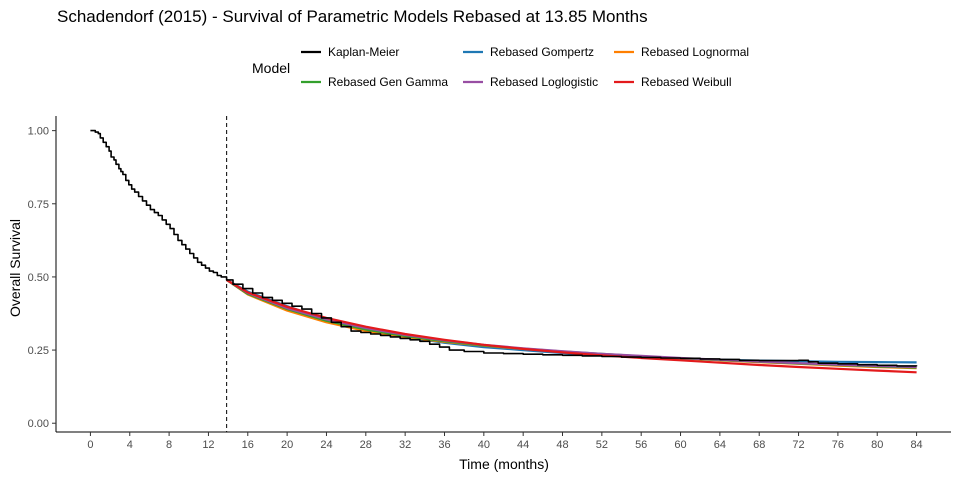 This screenshot has height=480, width=960. I want to click on x-tick-label: 60, so click(680, 445).